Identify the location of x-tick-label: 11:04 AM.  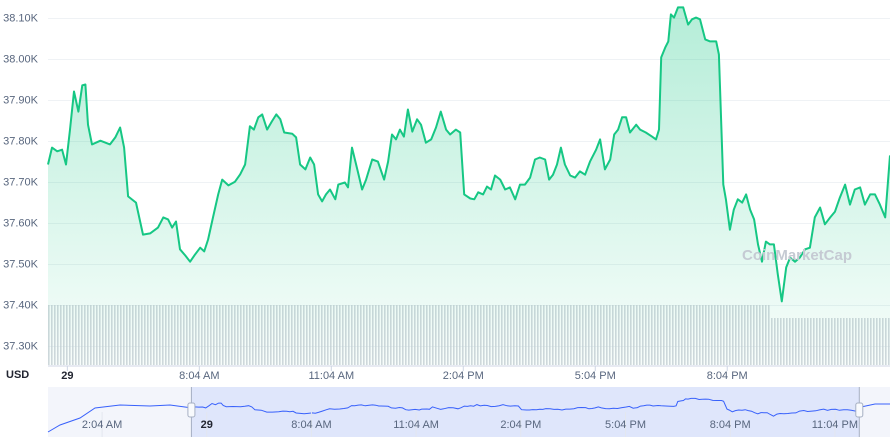
(331, 376).